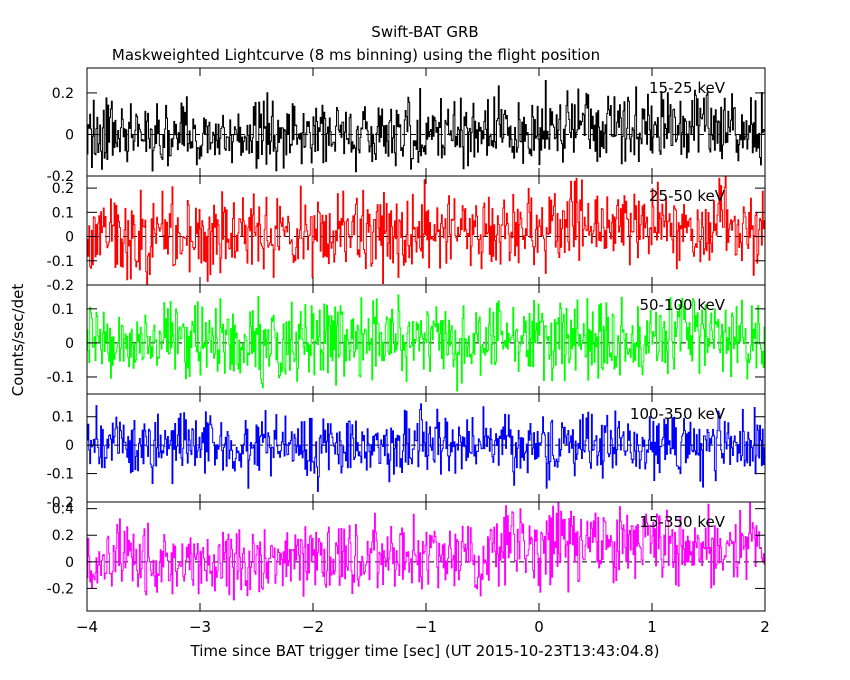 This screenshot has width=850, height=680. Describe the element at coordinates (765, 627) in the screenshot. I see `x-tick-label: 2` at that location.